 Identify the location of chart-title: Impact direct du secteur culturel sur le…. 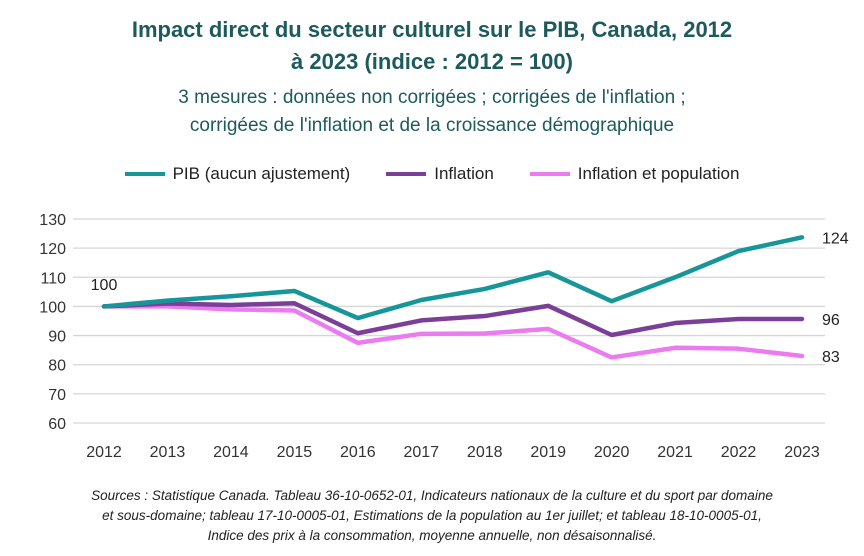
(432, 46).